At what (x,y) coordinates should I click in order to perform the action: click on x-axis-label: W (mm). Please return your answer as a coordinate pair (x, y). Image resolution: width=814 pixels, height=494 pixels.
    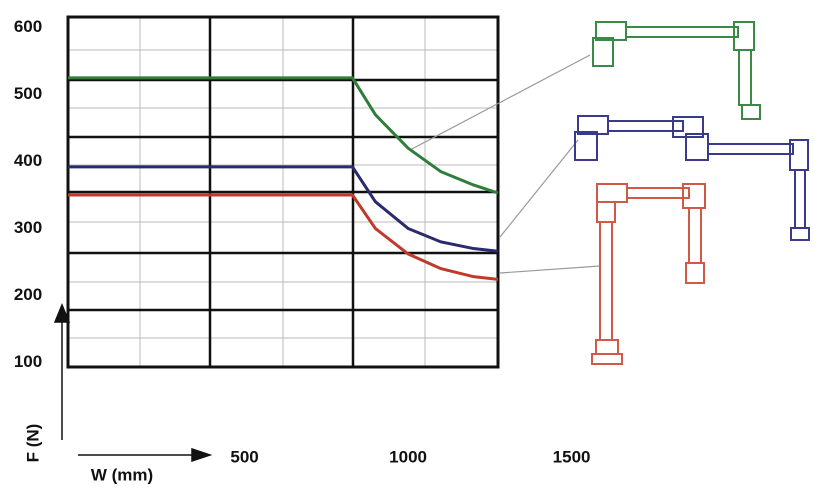
    Looking at the image, I should click on (122, 474).